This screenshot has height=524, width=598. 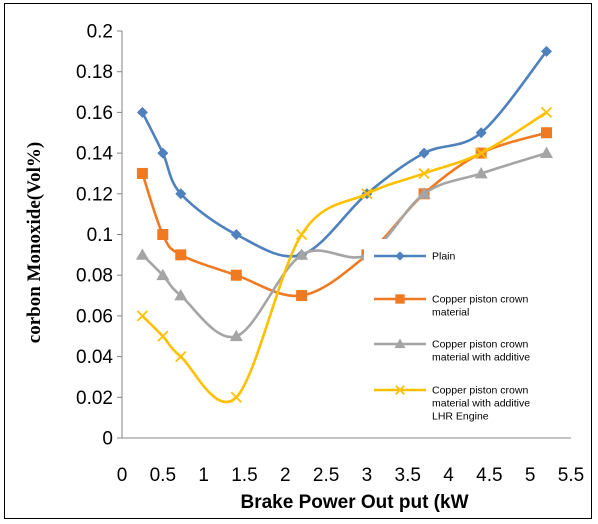 I want to click on x-tick-label: 2, so click(x=285, y=475).